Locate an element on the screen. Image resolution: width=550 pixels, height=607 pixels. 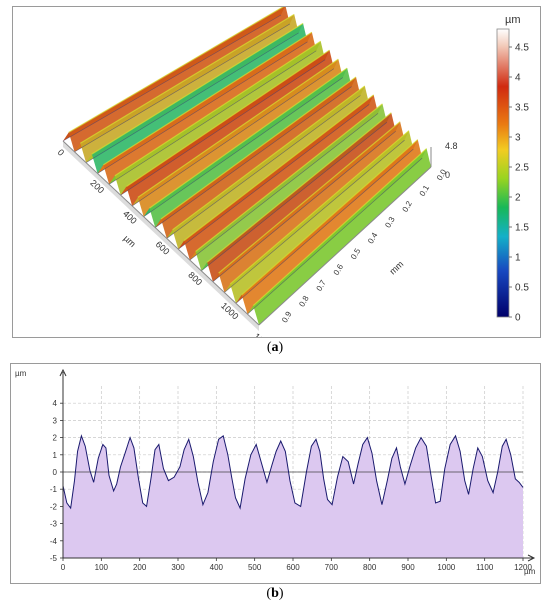
x-axis-line is located at coordinates (161, 233).